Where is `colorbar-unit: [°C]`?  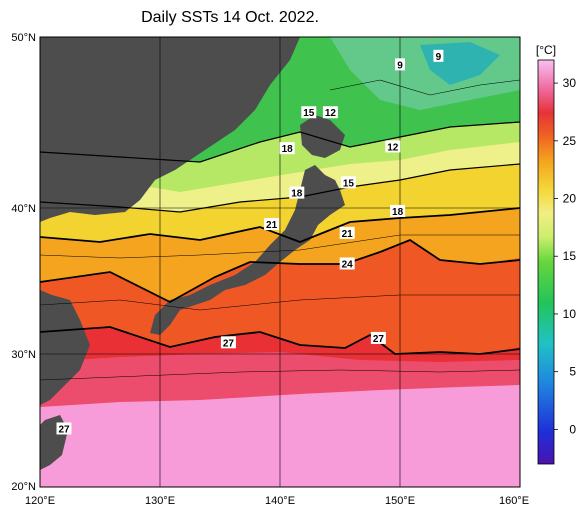
colorbar-unit: [°C] is located at coordinates (546, 50).